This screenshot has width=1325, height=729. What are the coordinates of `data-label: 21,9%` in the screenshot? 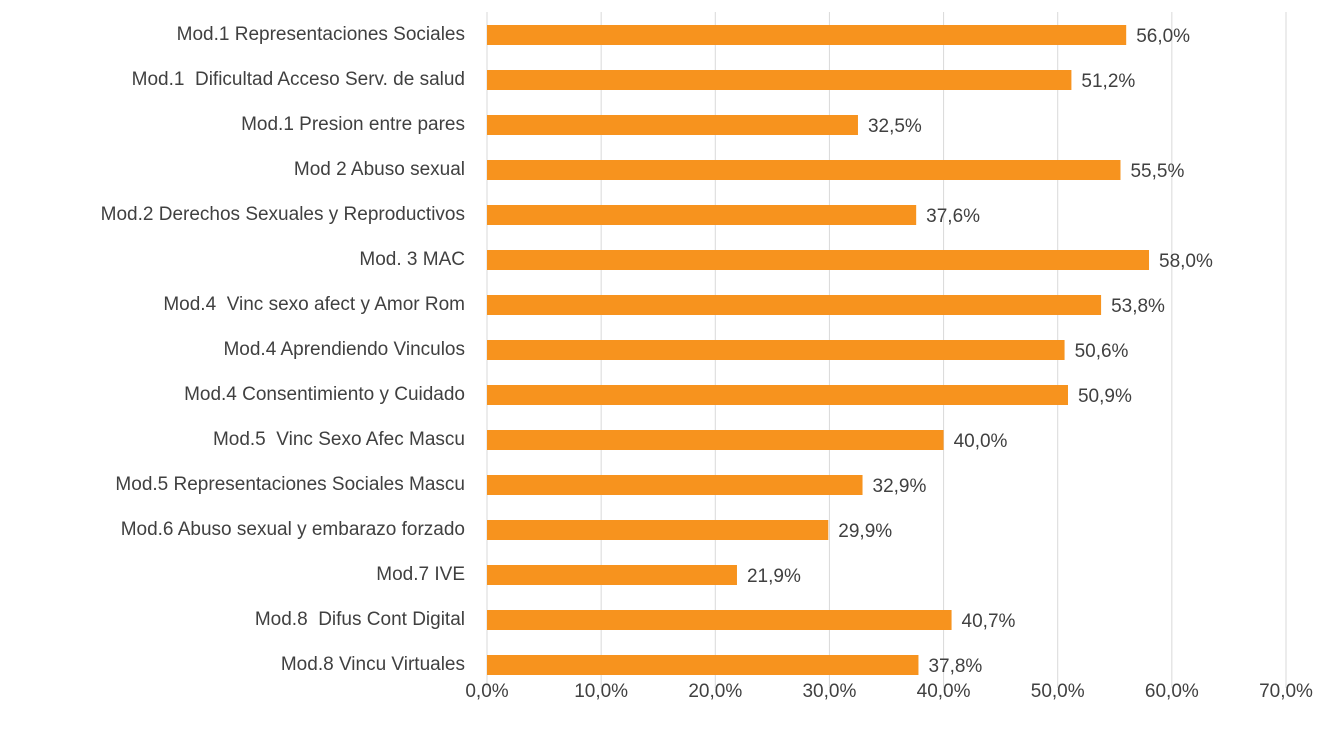 It's located at (774, 576).